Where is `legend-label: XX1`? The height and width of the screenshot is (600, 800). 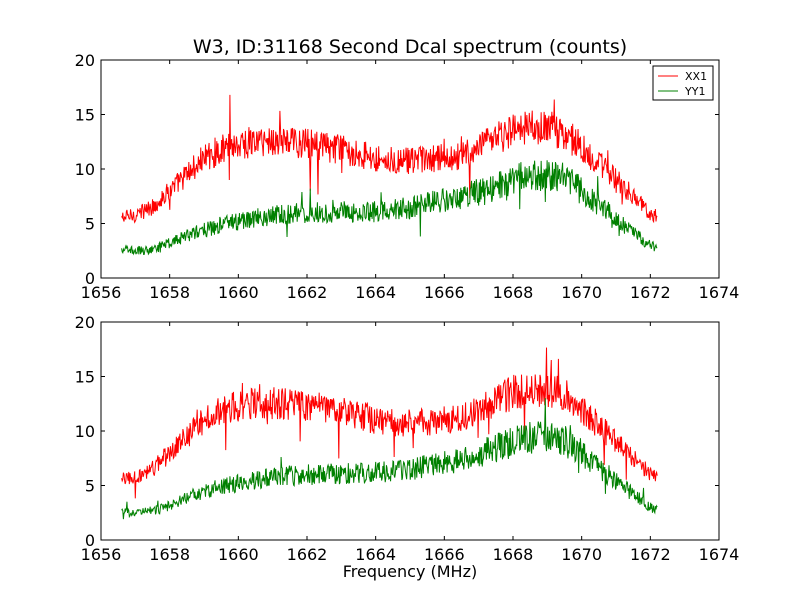 legend-label: XX1 is located at coordinates (696, 76).